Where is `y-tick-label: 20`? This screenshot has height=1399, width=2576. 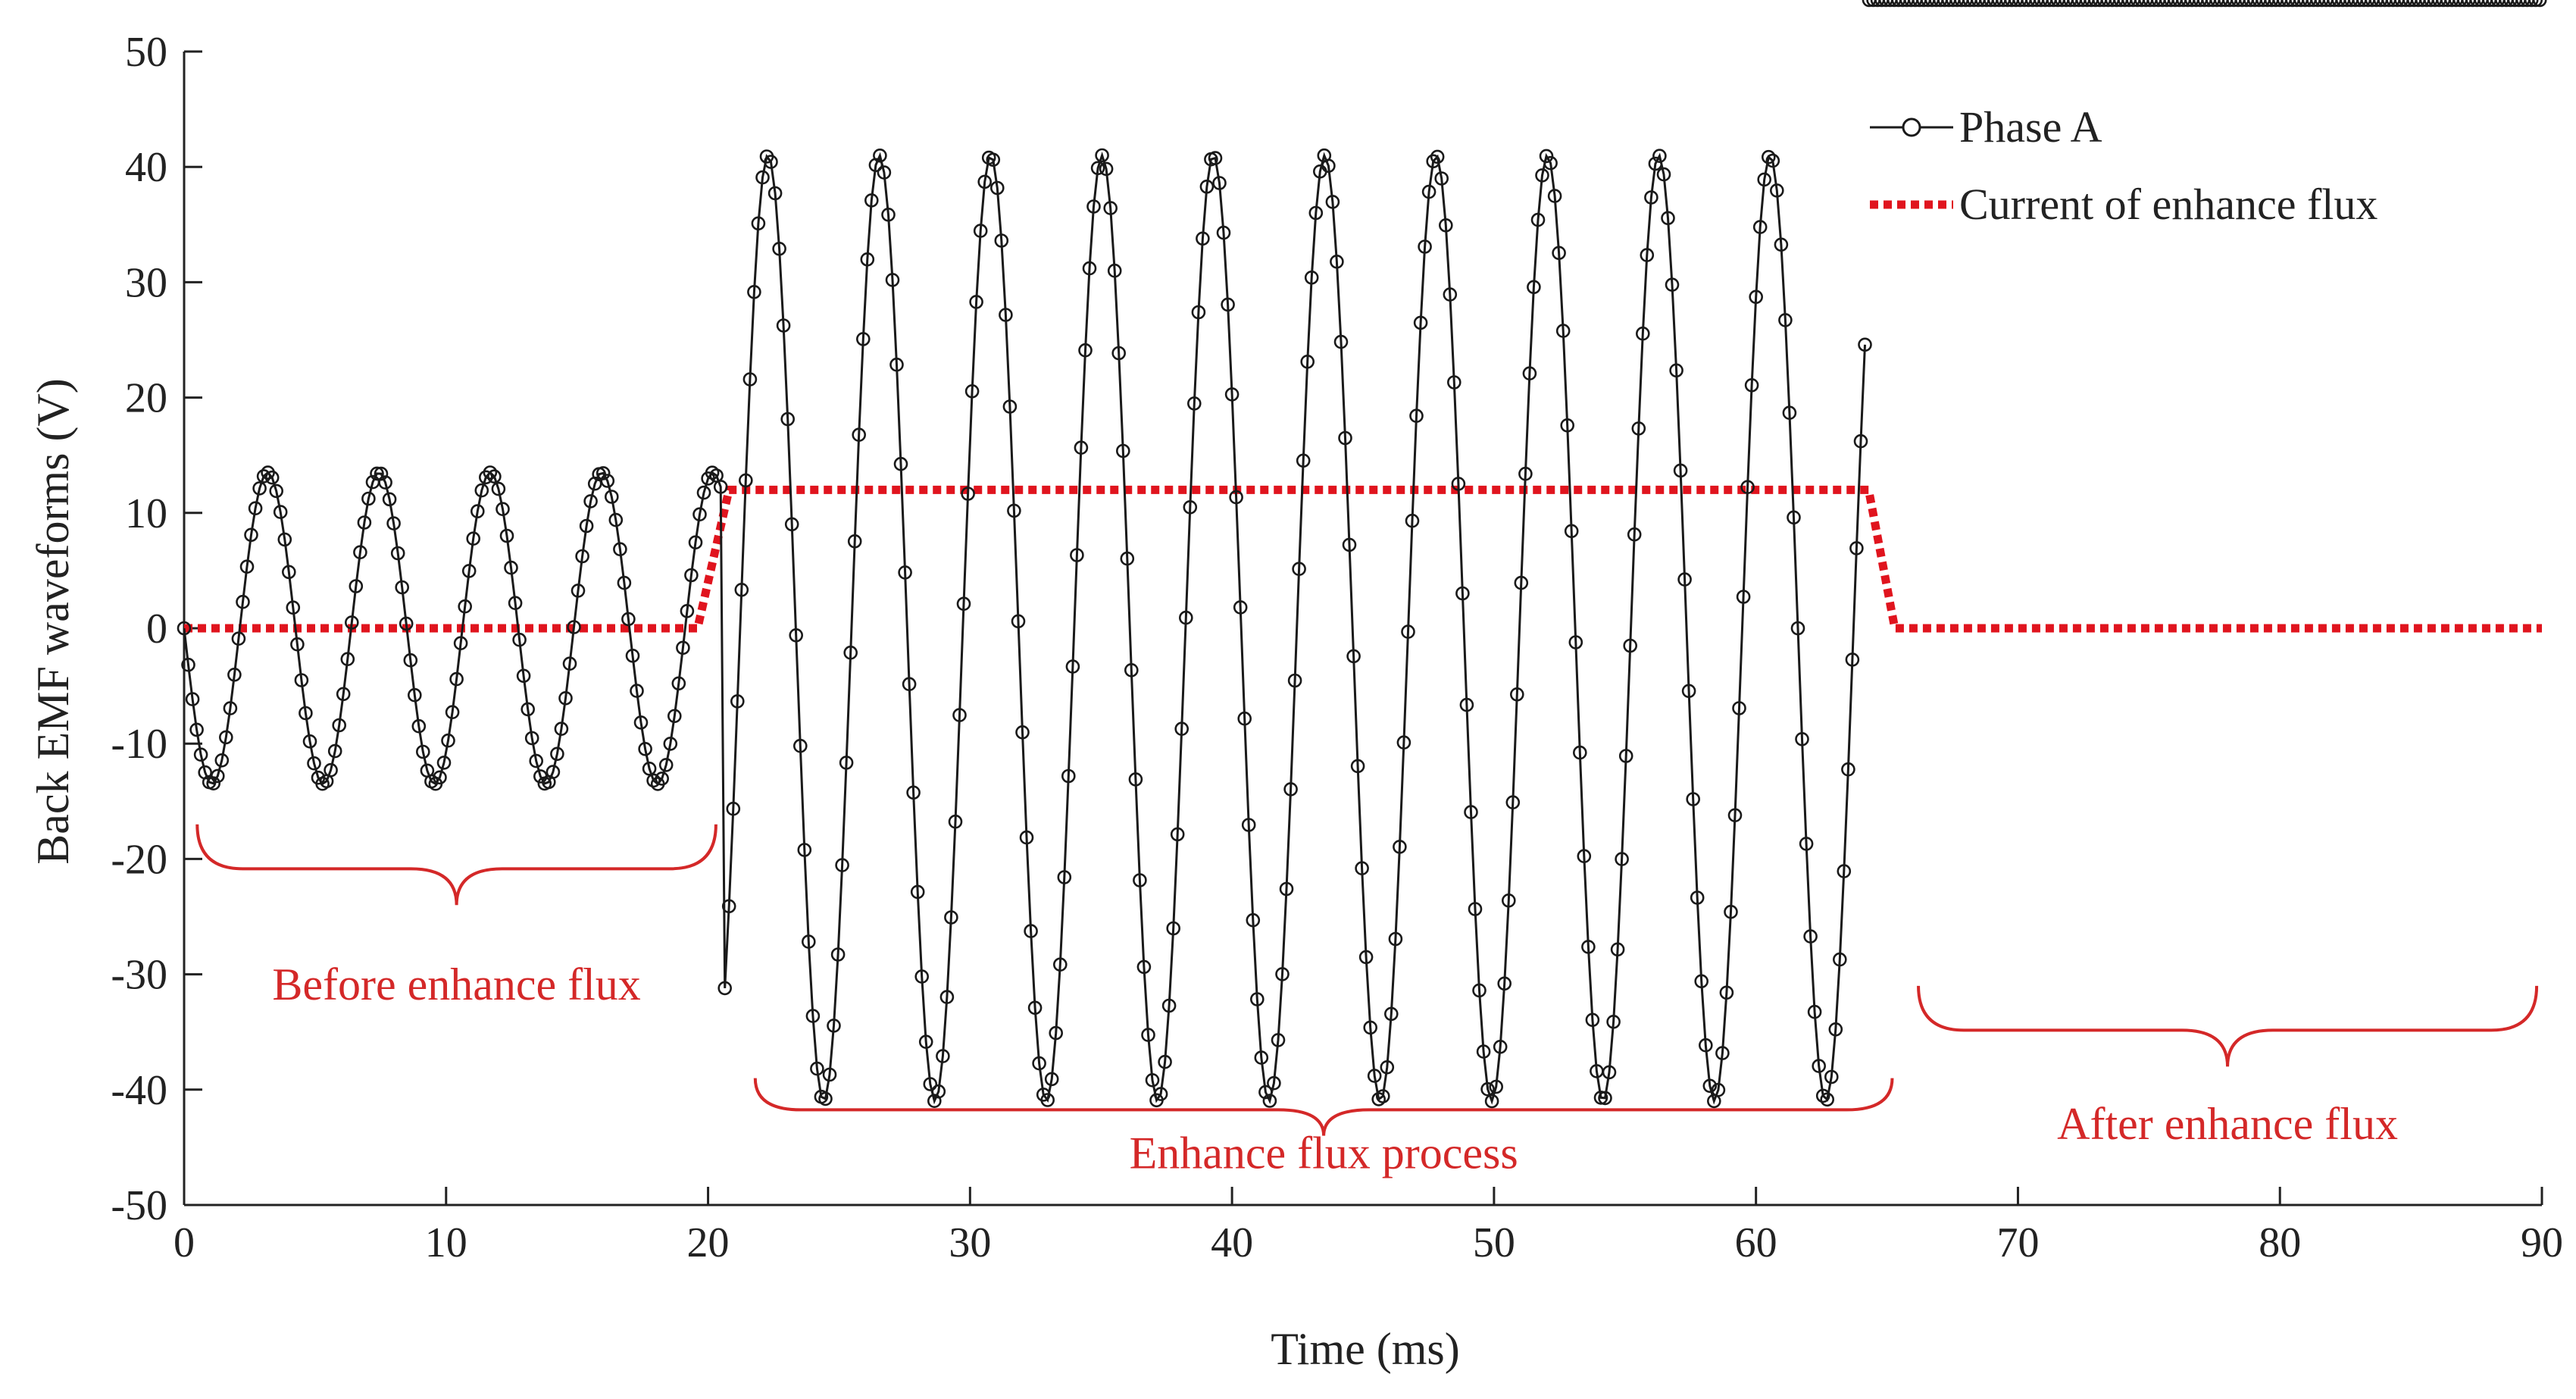 y-tick-label: 20 is located at coordinates (146, 398).